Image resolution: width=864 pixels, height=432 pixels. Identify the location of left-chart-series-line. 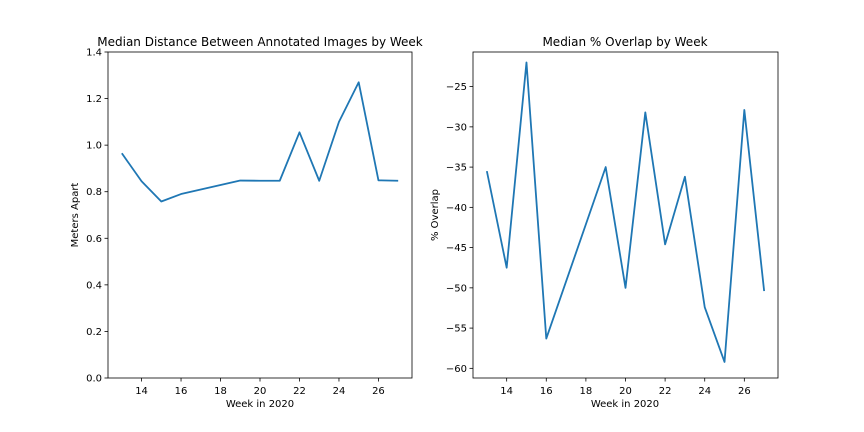
(260, 142).